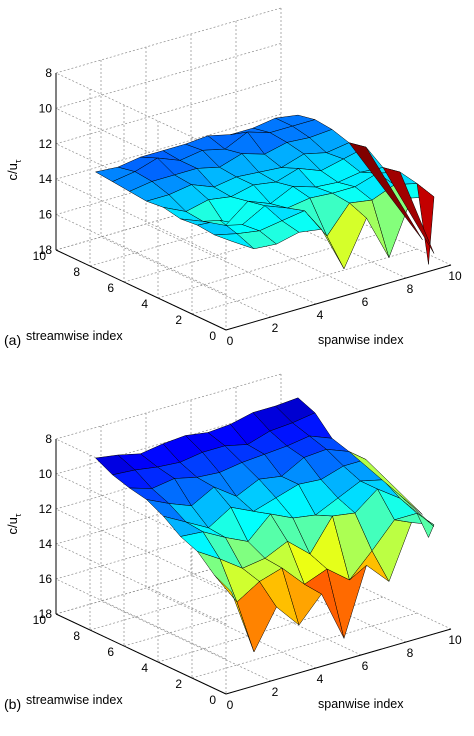 The height and width of the screenshot is (736, 474). Describe the element at coordinates (12, 340) in the screenshot. I see `panel-label: (a)` at that location.